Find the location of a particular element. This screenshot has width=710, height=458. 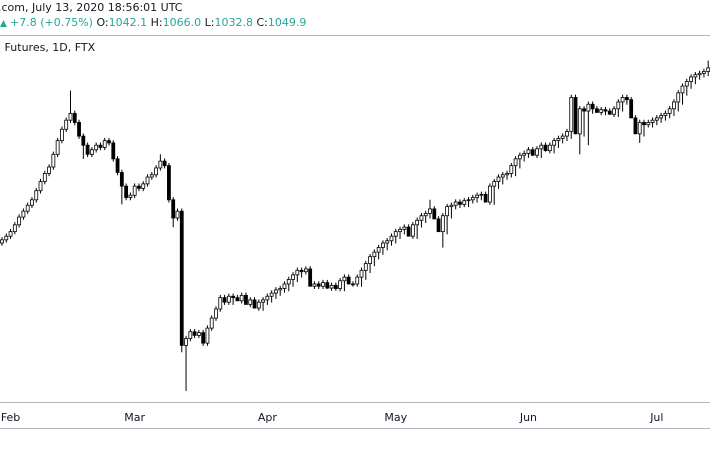

ohlc-label: O: is located at coordinates (102, 22).